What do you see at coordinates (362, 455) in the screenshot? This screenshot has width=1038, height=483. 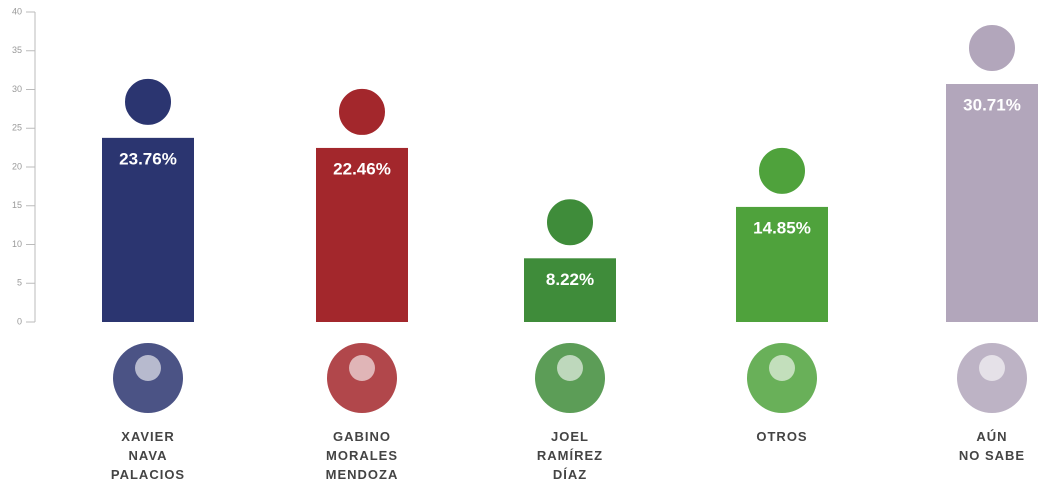 I see `category-label: GABINO MORALES MENDOZA` at bounding box center [362, 455].